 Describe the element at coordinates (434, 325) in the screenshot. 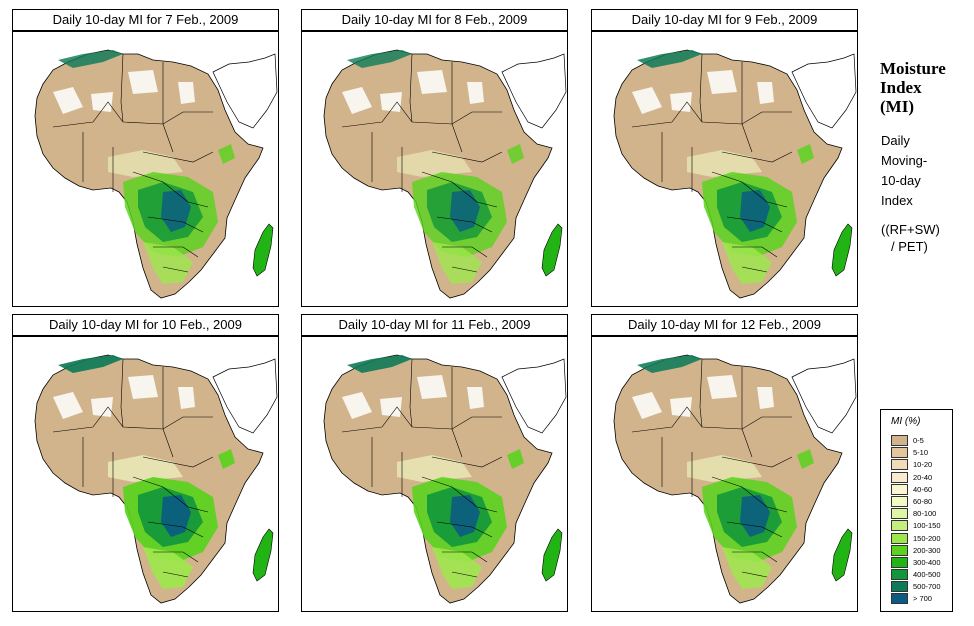

I see `panel-title: Daily 10-day MI for 11 Feb., 2009` at that location.